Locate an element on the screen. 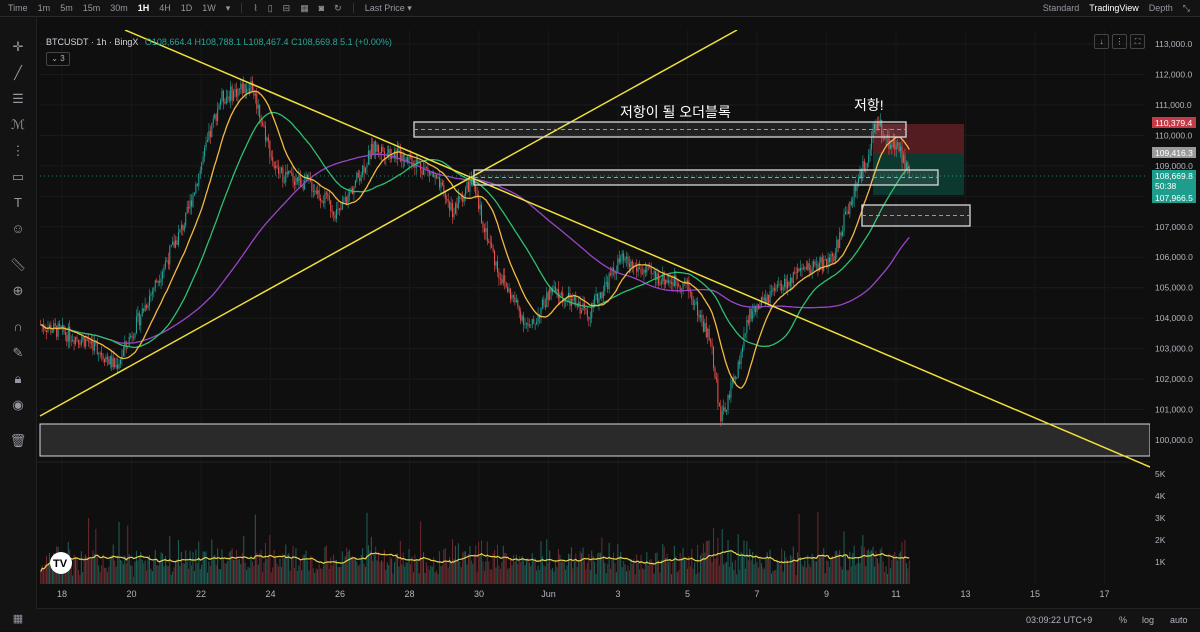  time-label: Time is located at coordinates (18, 8).